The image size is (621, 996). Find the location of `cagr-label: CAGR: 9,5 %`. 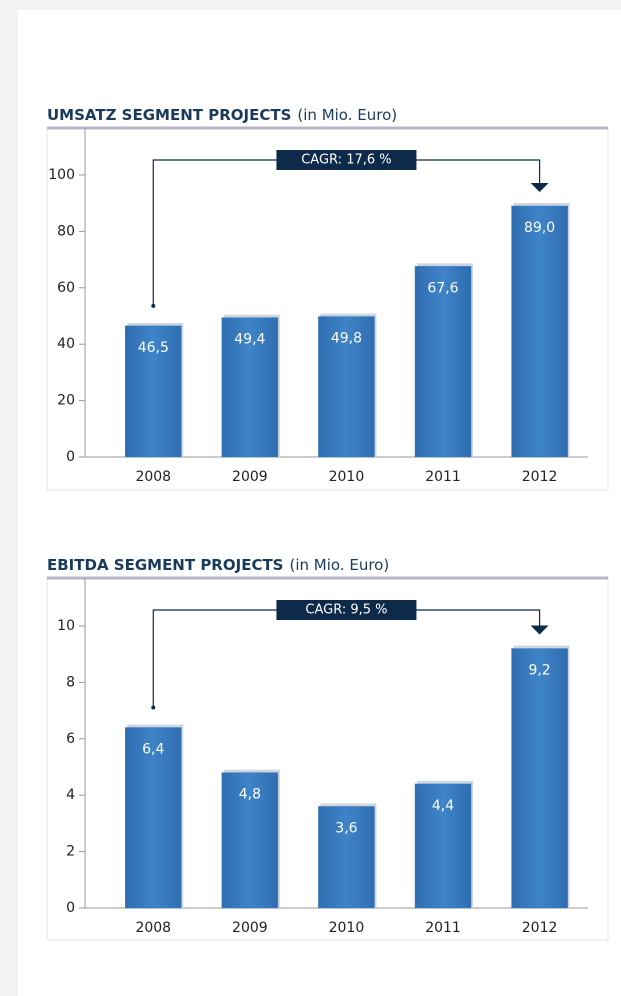

cagr-label: CAGR: 9,5 % is located at coordinates (346, 610).